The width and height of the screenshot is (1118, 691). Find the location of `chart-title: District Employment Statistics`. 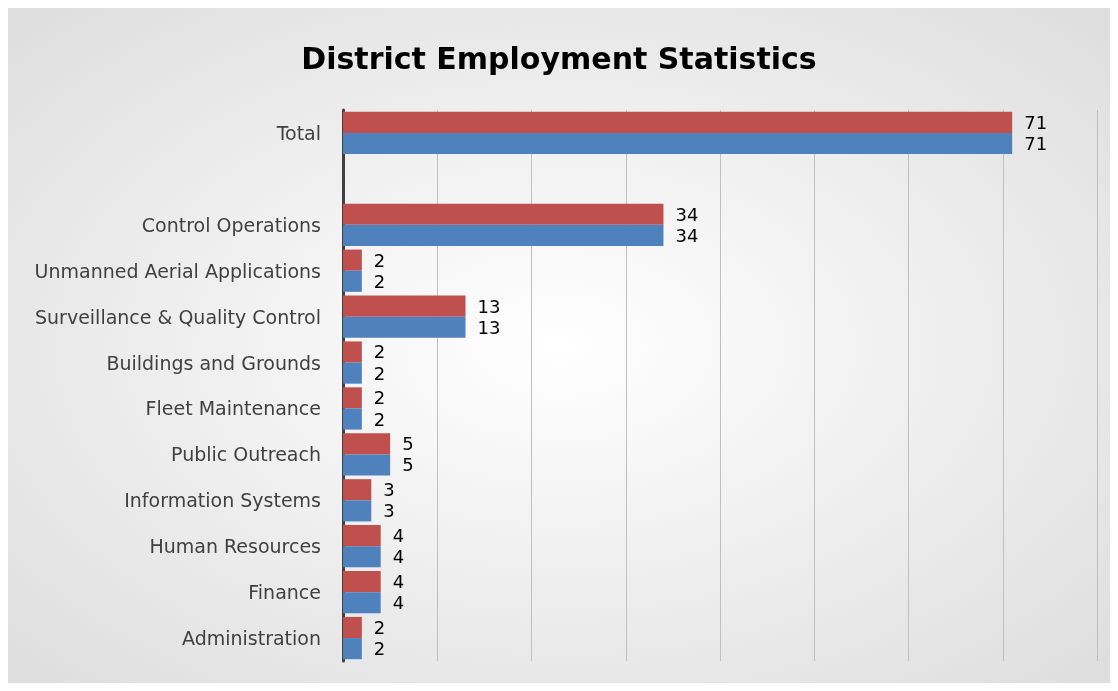

chart-title: District Employment Statistics is located at coordinates (559, 58).